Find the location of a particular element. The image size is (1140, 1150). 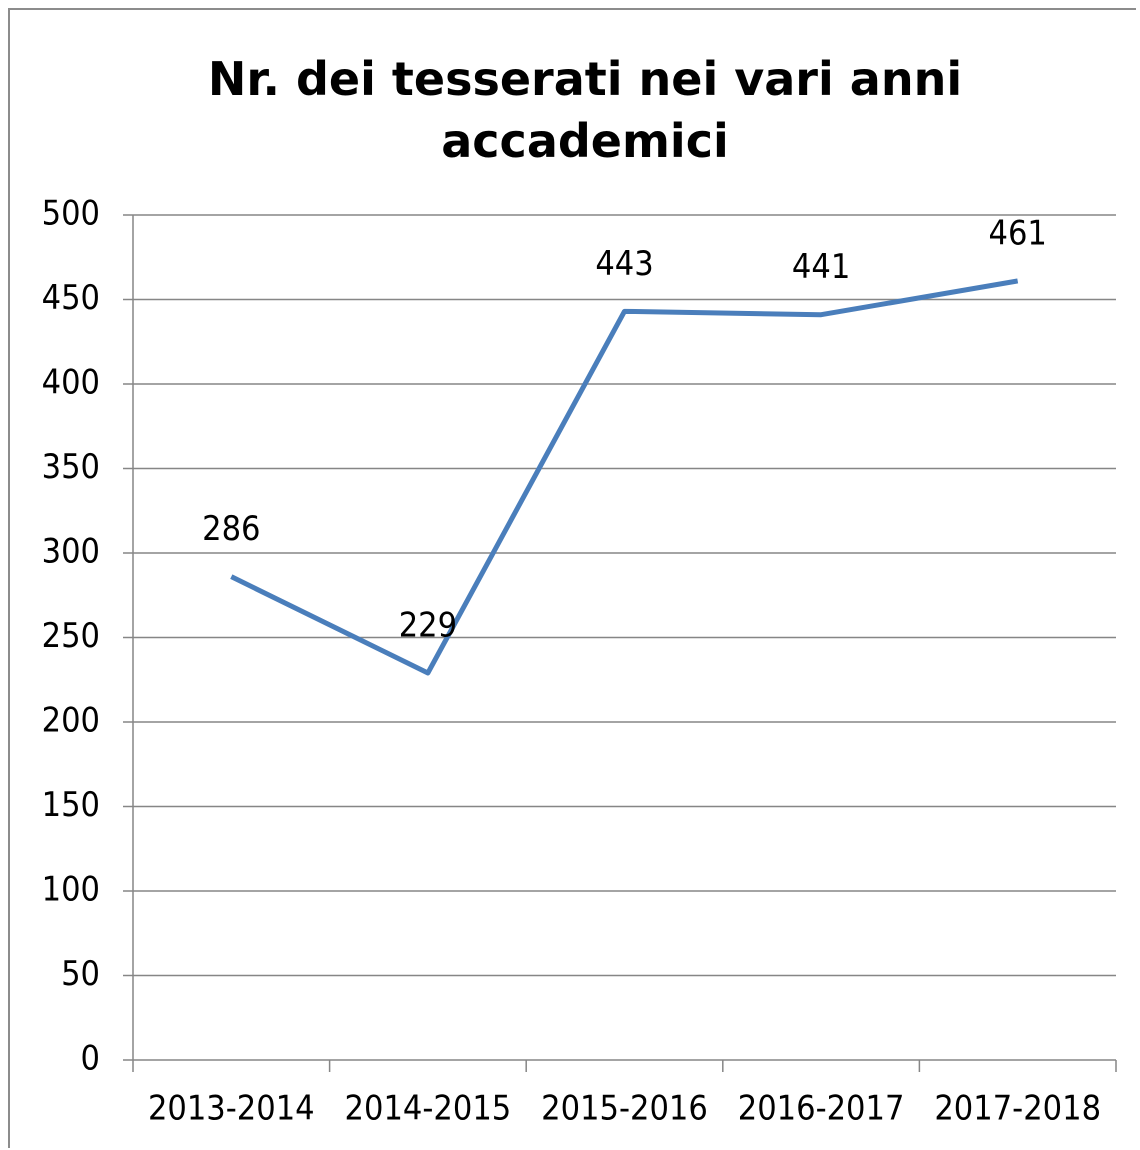

x-tick-label: 2017-2018 is located at coordinates (1017, 1109).